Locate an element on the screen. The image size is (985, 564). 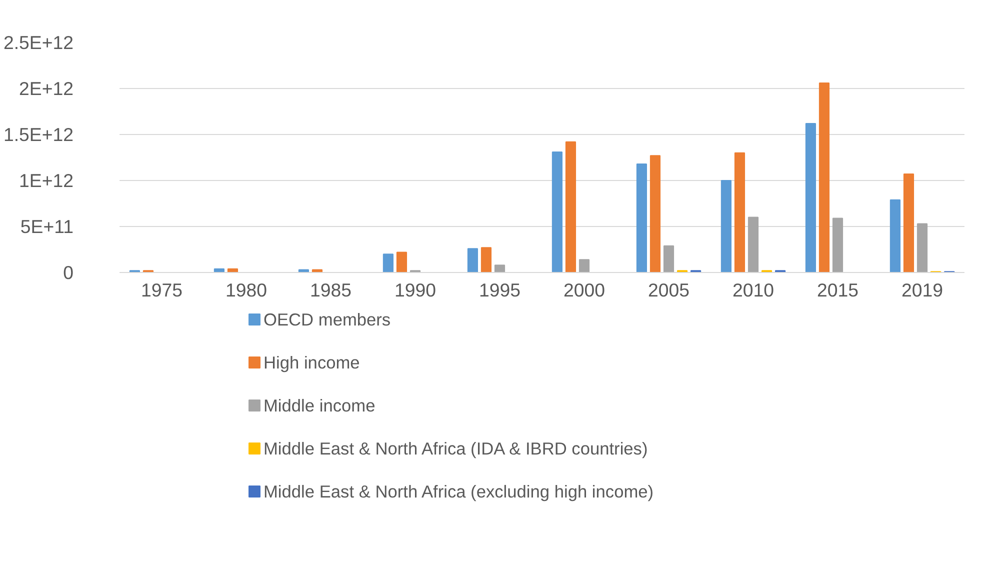
x-tick-label: 2005 is located at coordinates (669, 290).